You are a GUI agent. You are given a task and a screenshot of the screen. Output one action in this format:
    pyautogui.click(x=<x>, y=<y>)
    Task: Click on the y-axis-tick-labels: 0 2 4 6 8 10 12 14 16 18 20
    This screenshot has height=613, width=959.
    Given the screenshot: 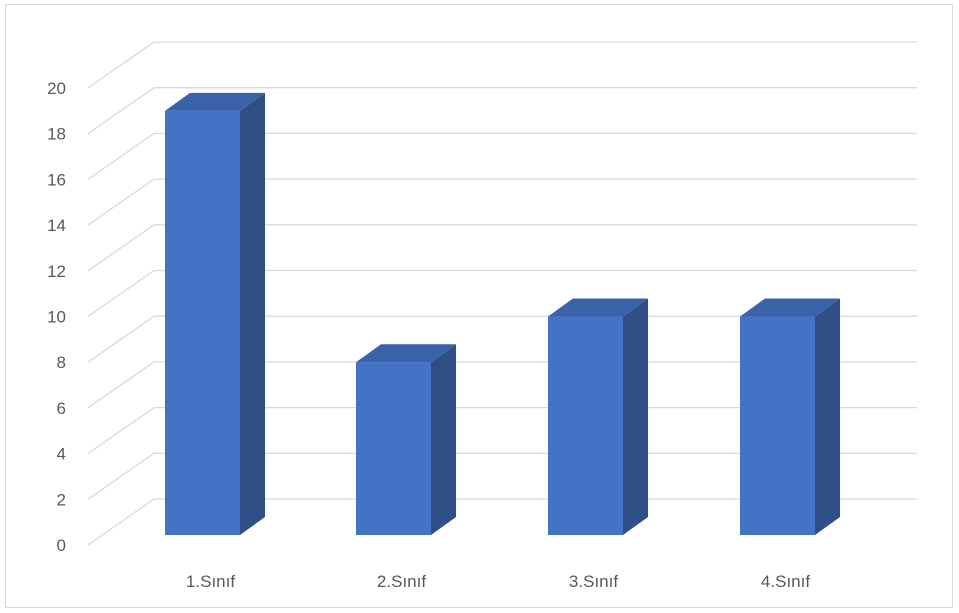 What is the action you would take?
    pyautogui.click(x=56, y=317)
    